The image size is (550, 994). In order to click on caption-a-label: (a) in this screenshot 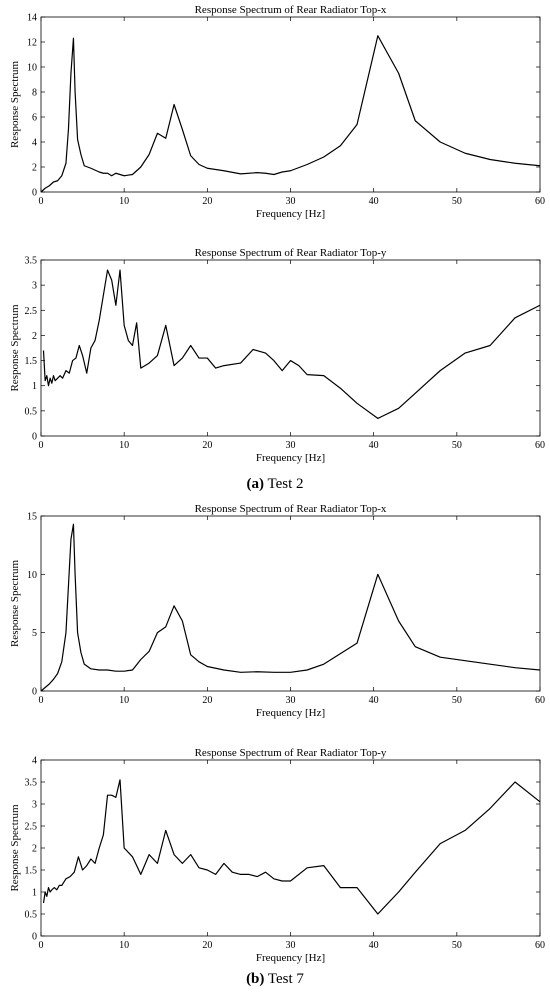, I will do `click(255, 484)`.